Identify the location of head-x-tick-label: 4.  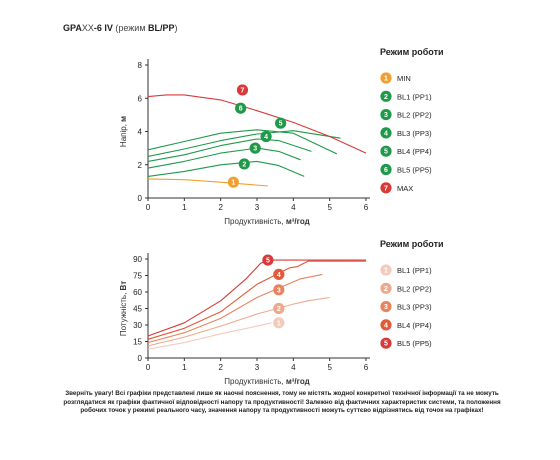
(293, 207).